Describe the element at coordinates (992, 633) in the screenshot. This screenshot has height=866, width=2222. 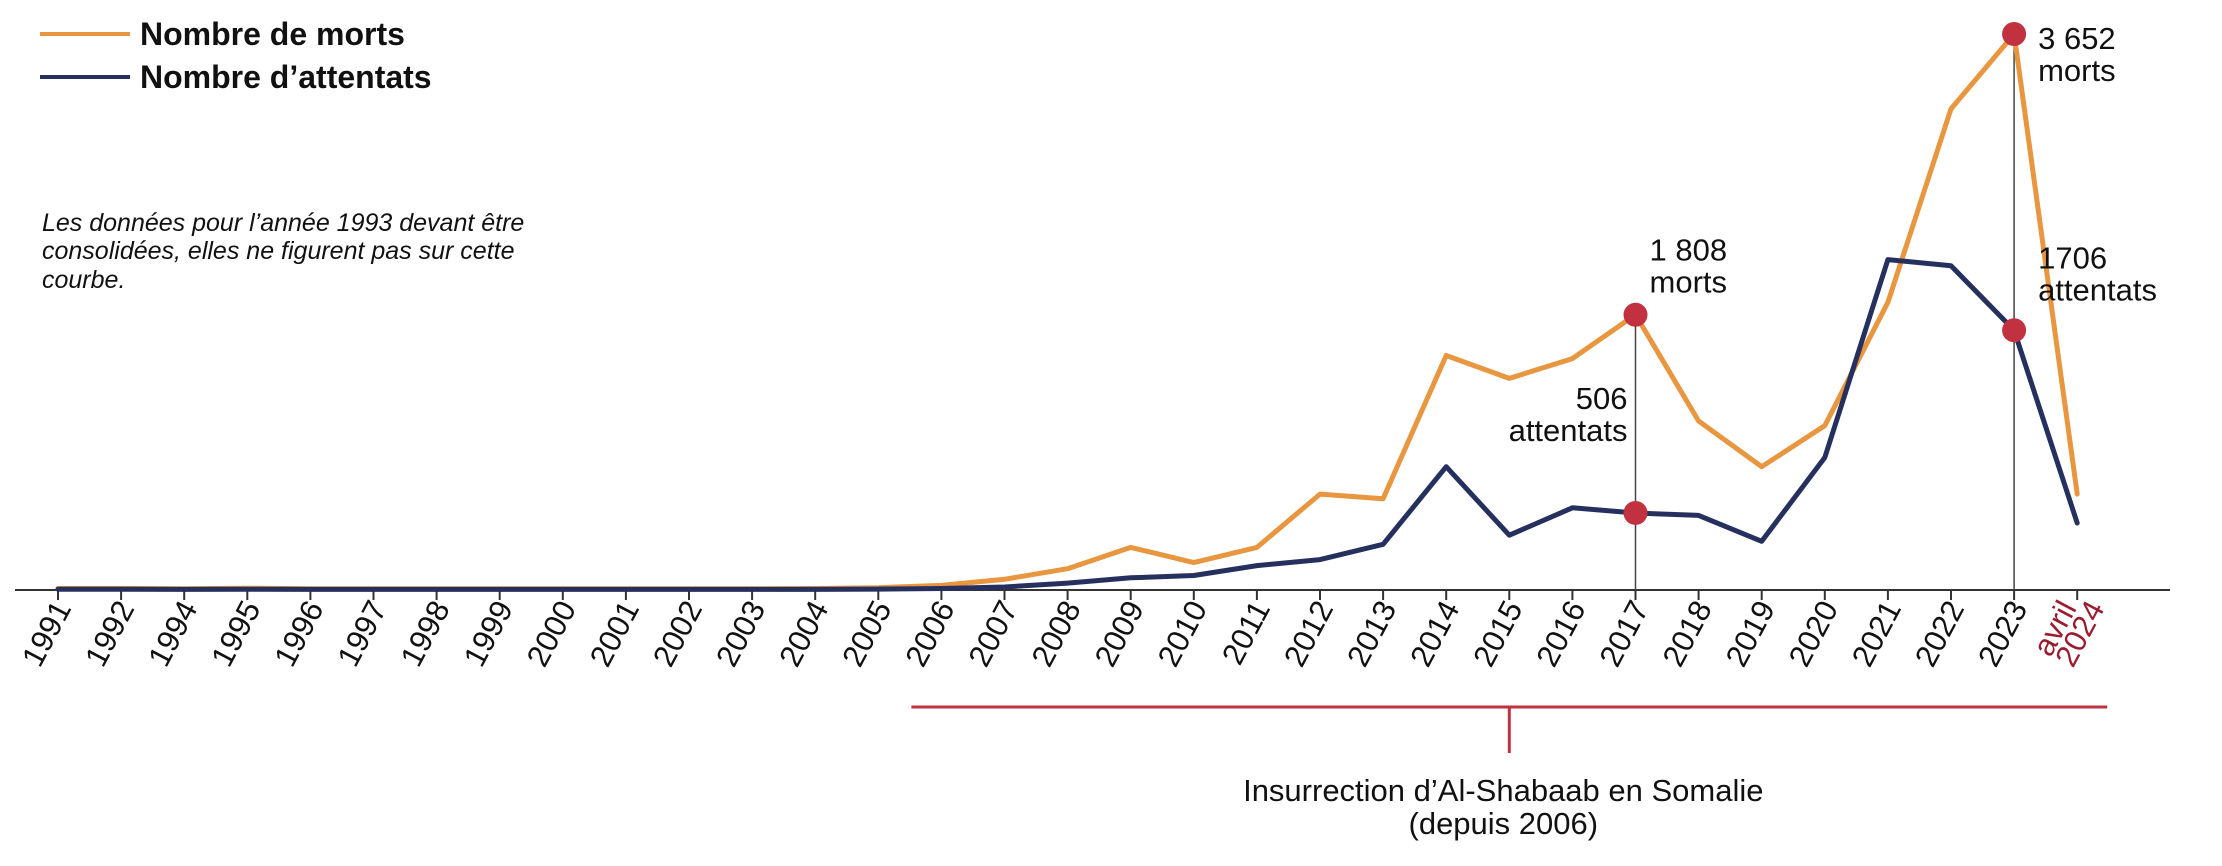
I see `x-tick-label: 2007` at that location.